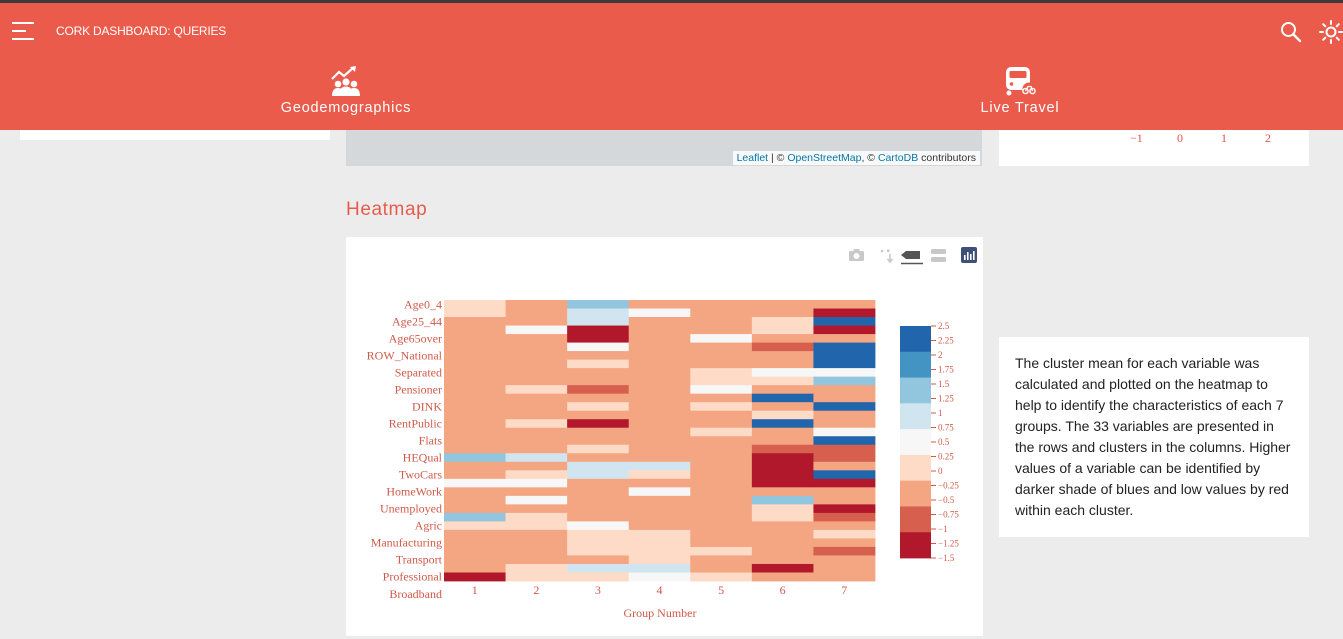  I want to click on tab-geodemographics: Geodemographics, so click(346, 90).